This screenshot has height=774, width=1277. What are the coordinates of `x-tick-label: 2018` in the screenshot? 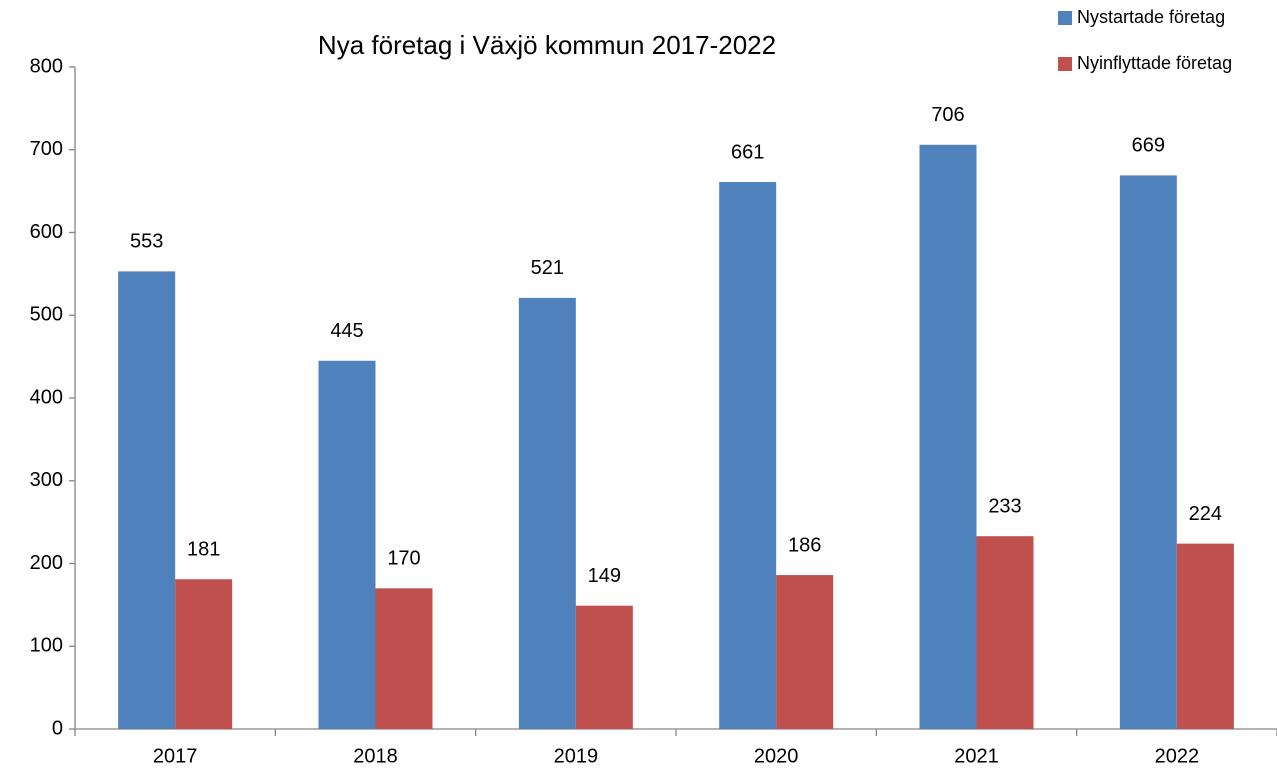 It's located at (375, 756).